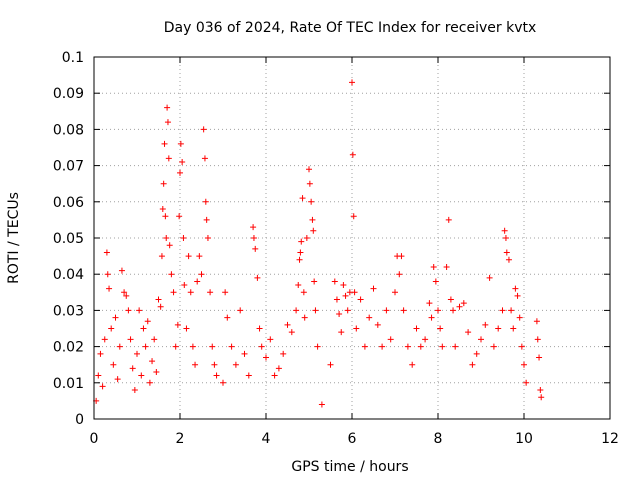 The height and width of the screenshot is (480, 640). What do you see at coordinates (352, 439) in the screenshot?
I see `x-tick-label: 6` at bounding box center [352, 439].